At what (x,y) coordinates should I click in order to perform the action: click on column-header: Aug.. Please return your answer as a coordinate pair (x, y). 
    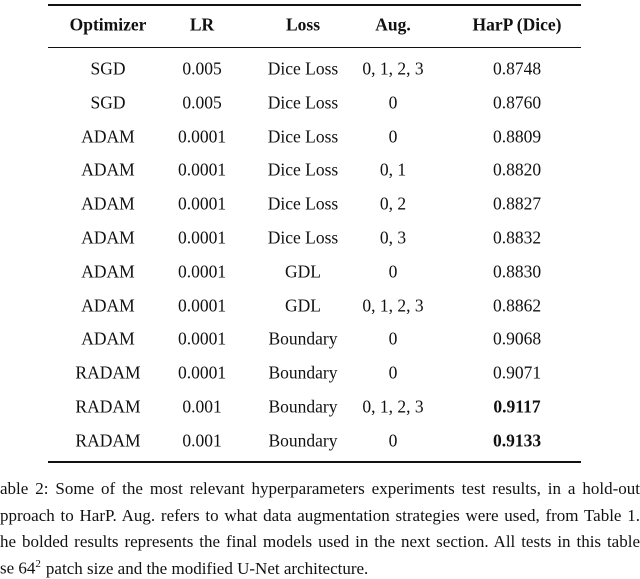
    Looking at the image, I should click on (393, 24).